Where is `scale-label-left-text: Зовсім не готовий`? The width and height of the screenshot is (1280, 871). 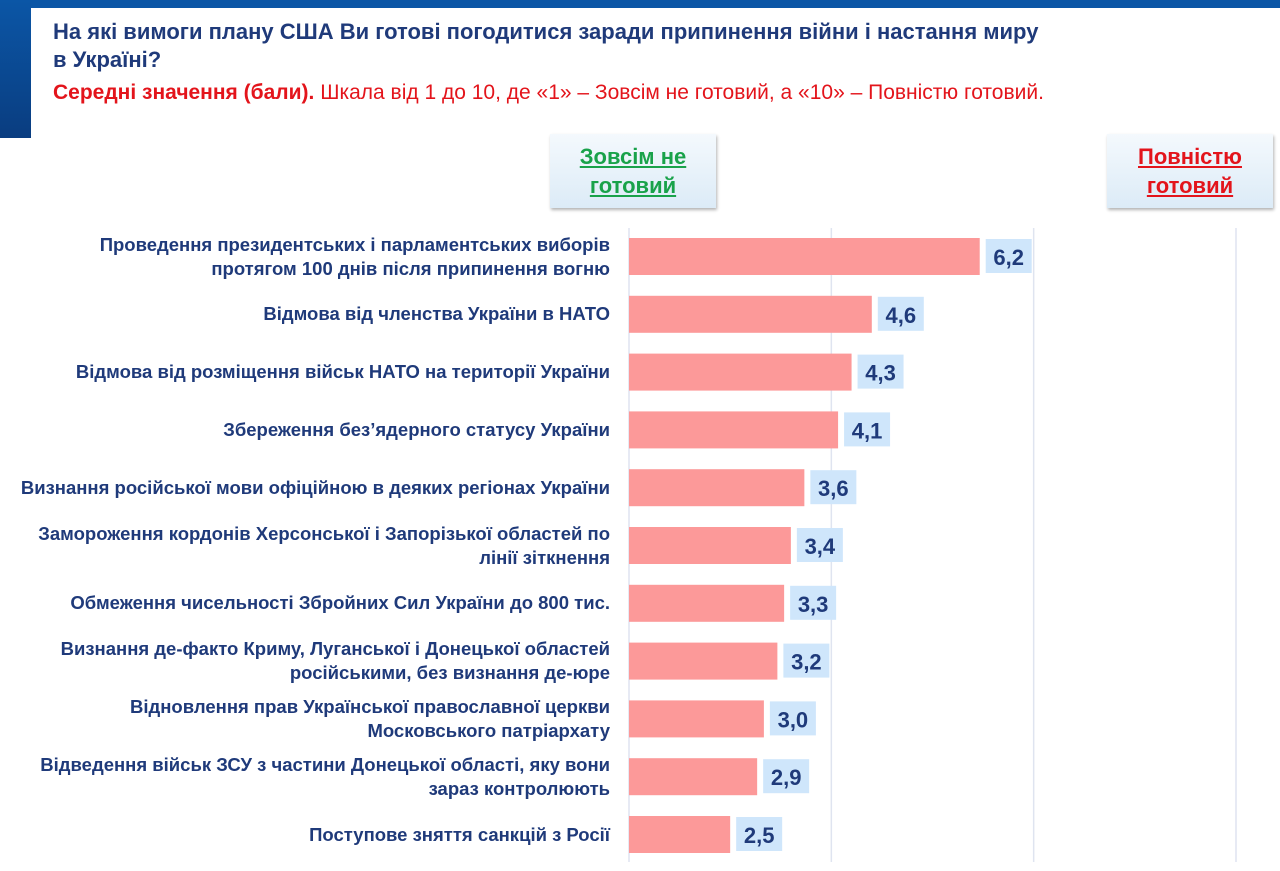
scale-label-left-text: Зовсім не готовий is located at coordinates (633, 171).